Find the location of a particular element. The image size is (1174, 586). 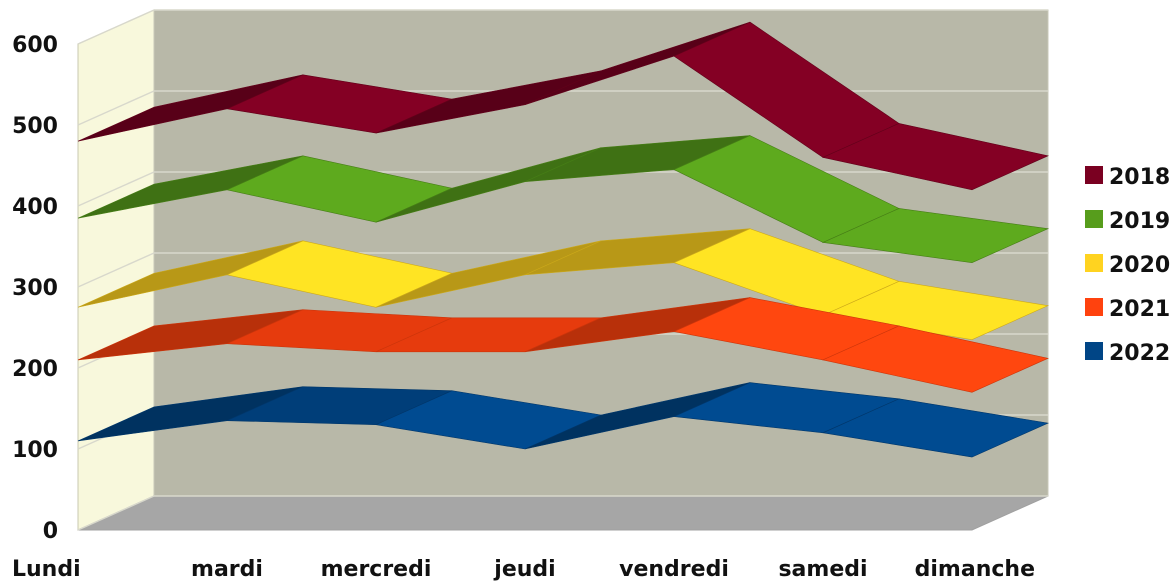

category-label: mercredi is located at coordinates (376, 569).